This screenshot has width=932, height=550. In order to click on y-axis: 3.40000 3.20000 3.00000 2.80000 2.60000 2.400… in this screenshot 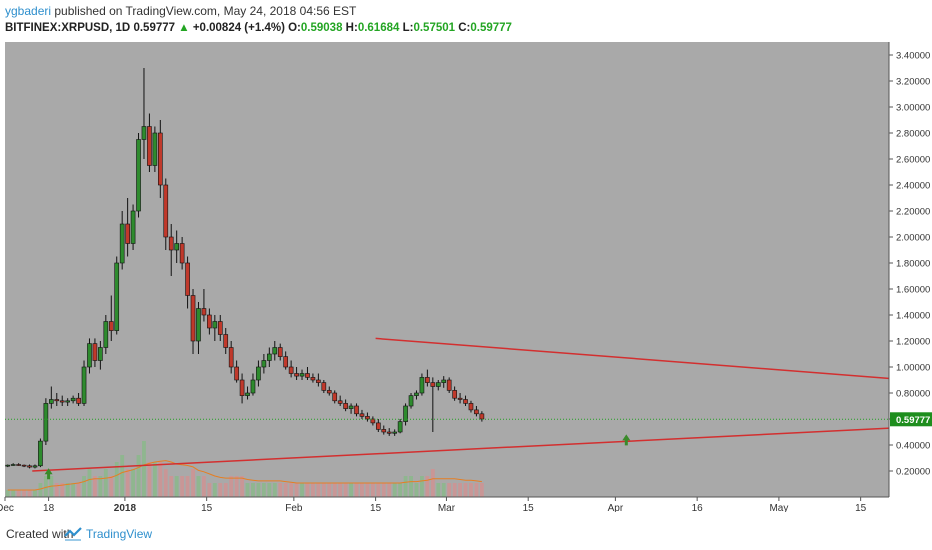, I will do `click(910, 277)`.